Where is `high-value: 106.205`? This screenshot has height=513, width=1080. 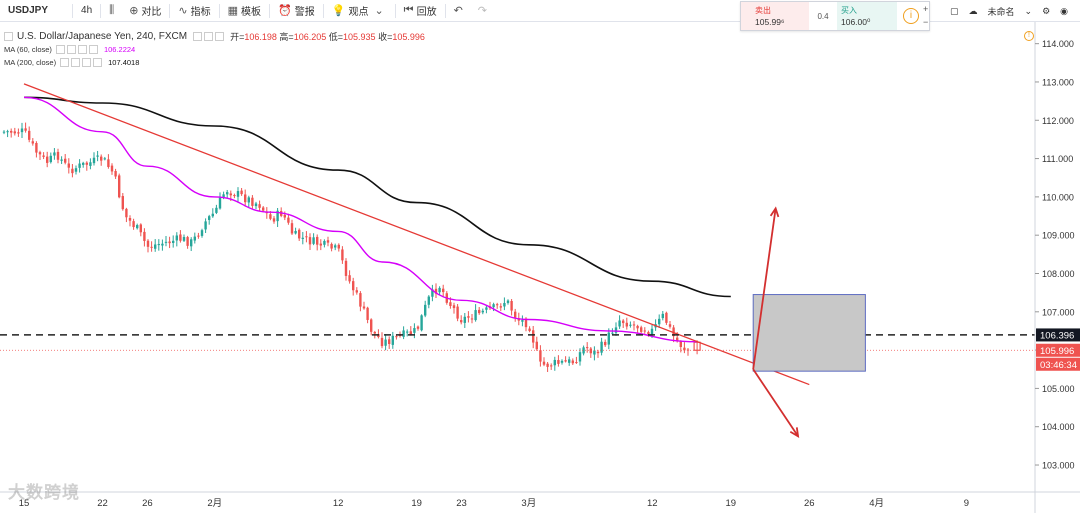 high-value: 106.205 is located at coordinates (310, 36).